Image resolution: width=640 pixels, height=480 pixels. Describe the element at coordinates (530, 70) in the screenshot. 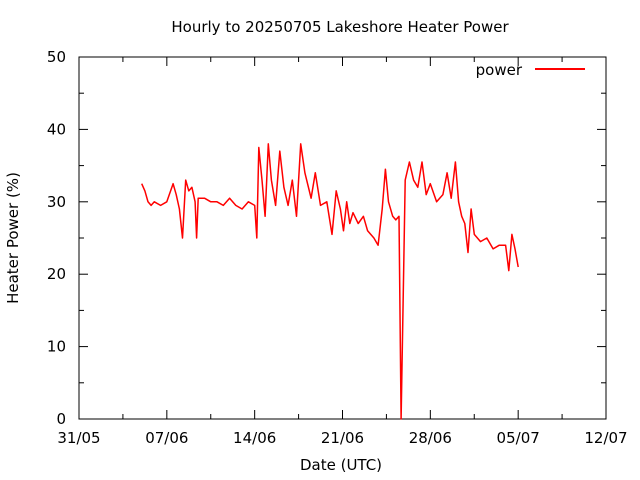

I see `legend: power` at that location.